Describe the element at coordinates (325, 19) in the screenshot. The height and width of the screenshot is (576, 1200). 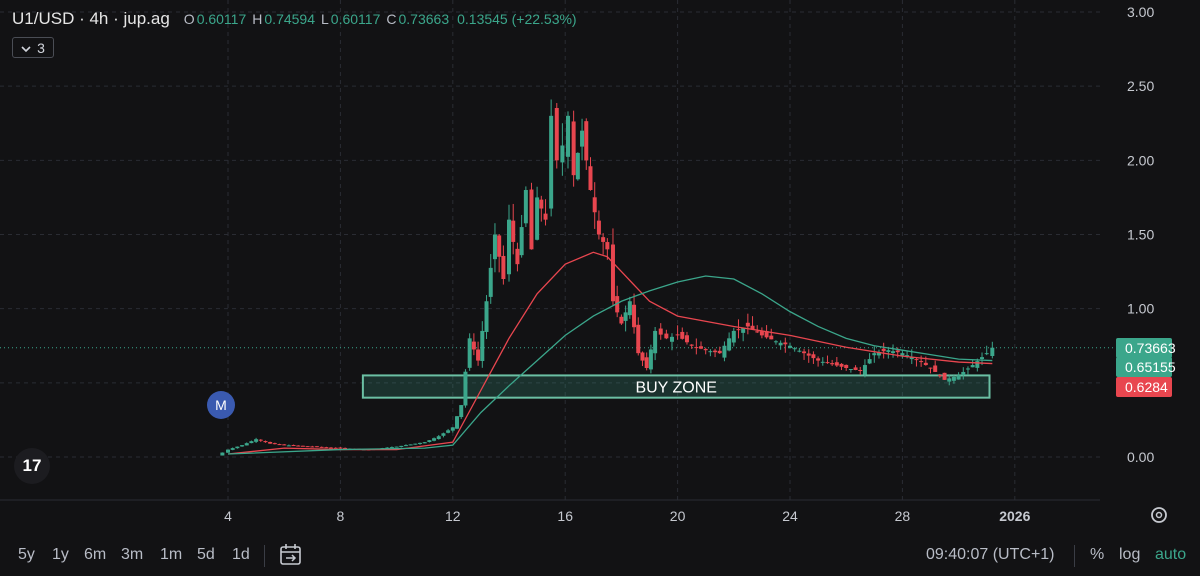
I see `low-key: L` at that location.